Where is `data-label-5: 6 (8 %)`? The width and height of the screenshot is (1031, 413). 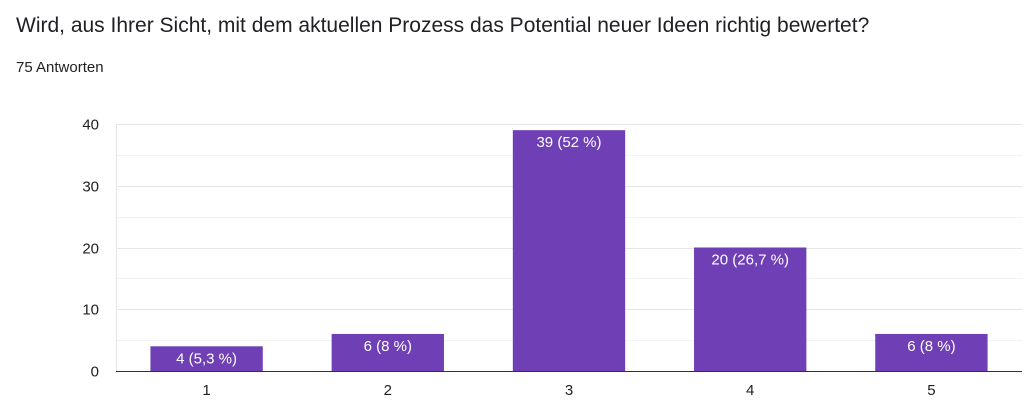 data-label-5: 6 (8 %) is located at coordinates (931, 346).